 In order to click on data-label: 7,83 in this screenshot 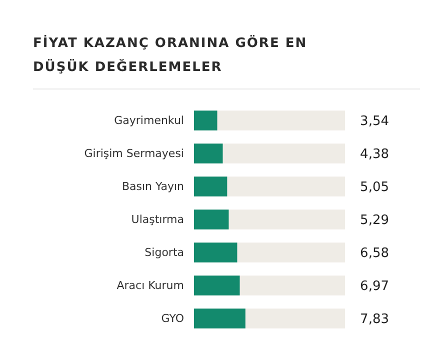, I will do `click(374, 320)`.